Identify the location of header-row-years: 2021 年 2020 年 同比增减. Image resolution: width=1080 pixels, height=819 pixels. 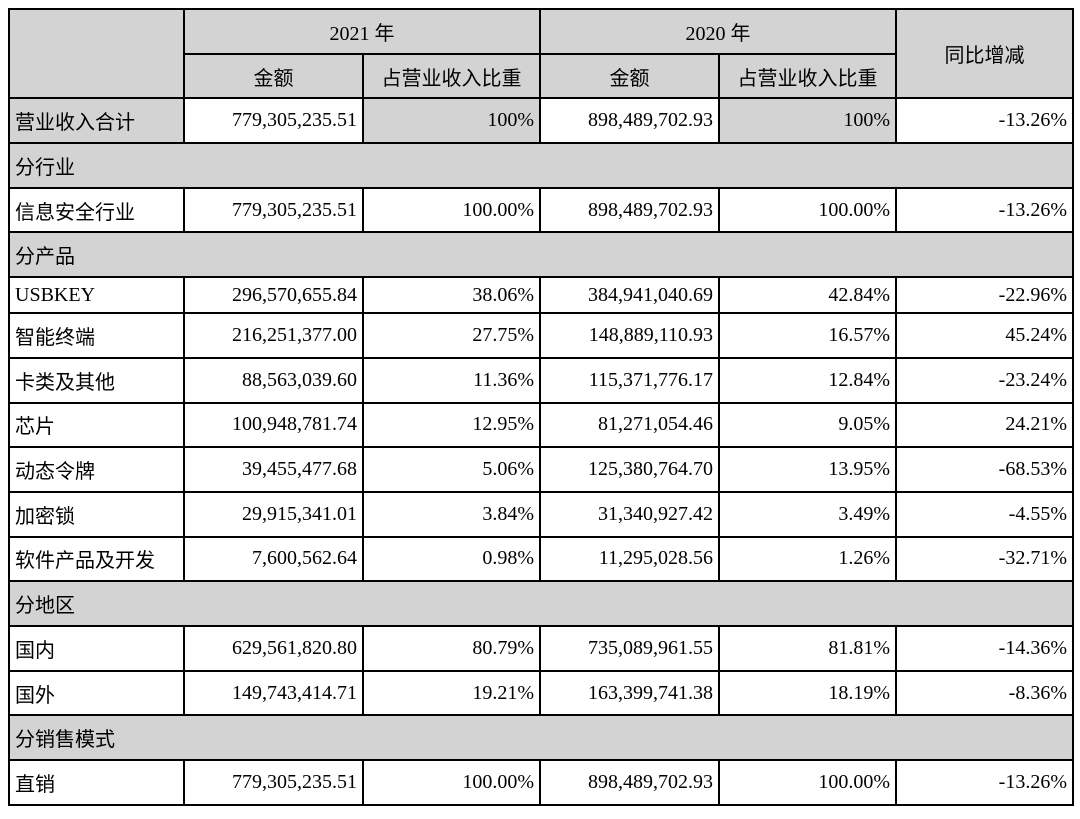
(541, 53).